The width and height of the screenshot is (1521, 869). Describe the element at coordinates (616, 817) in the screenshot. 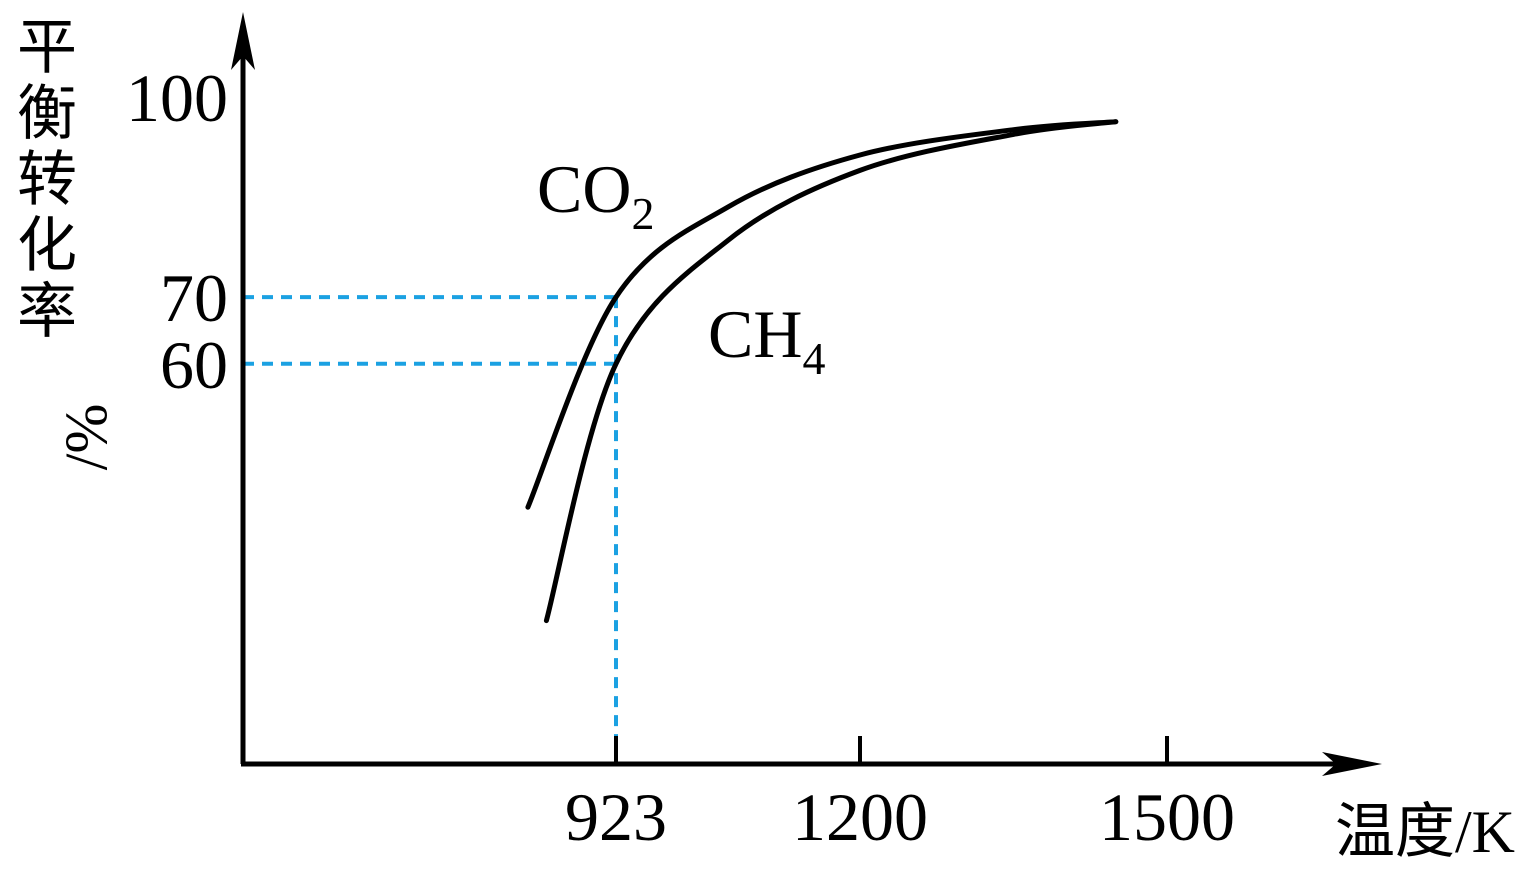

I see `x-tick-label: 923` at that location.